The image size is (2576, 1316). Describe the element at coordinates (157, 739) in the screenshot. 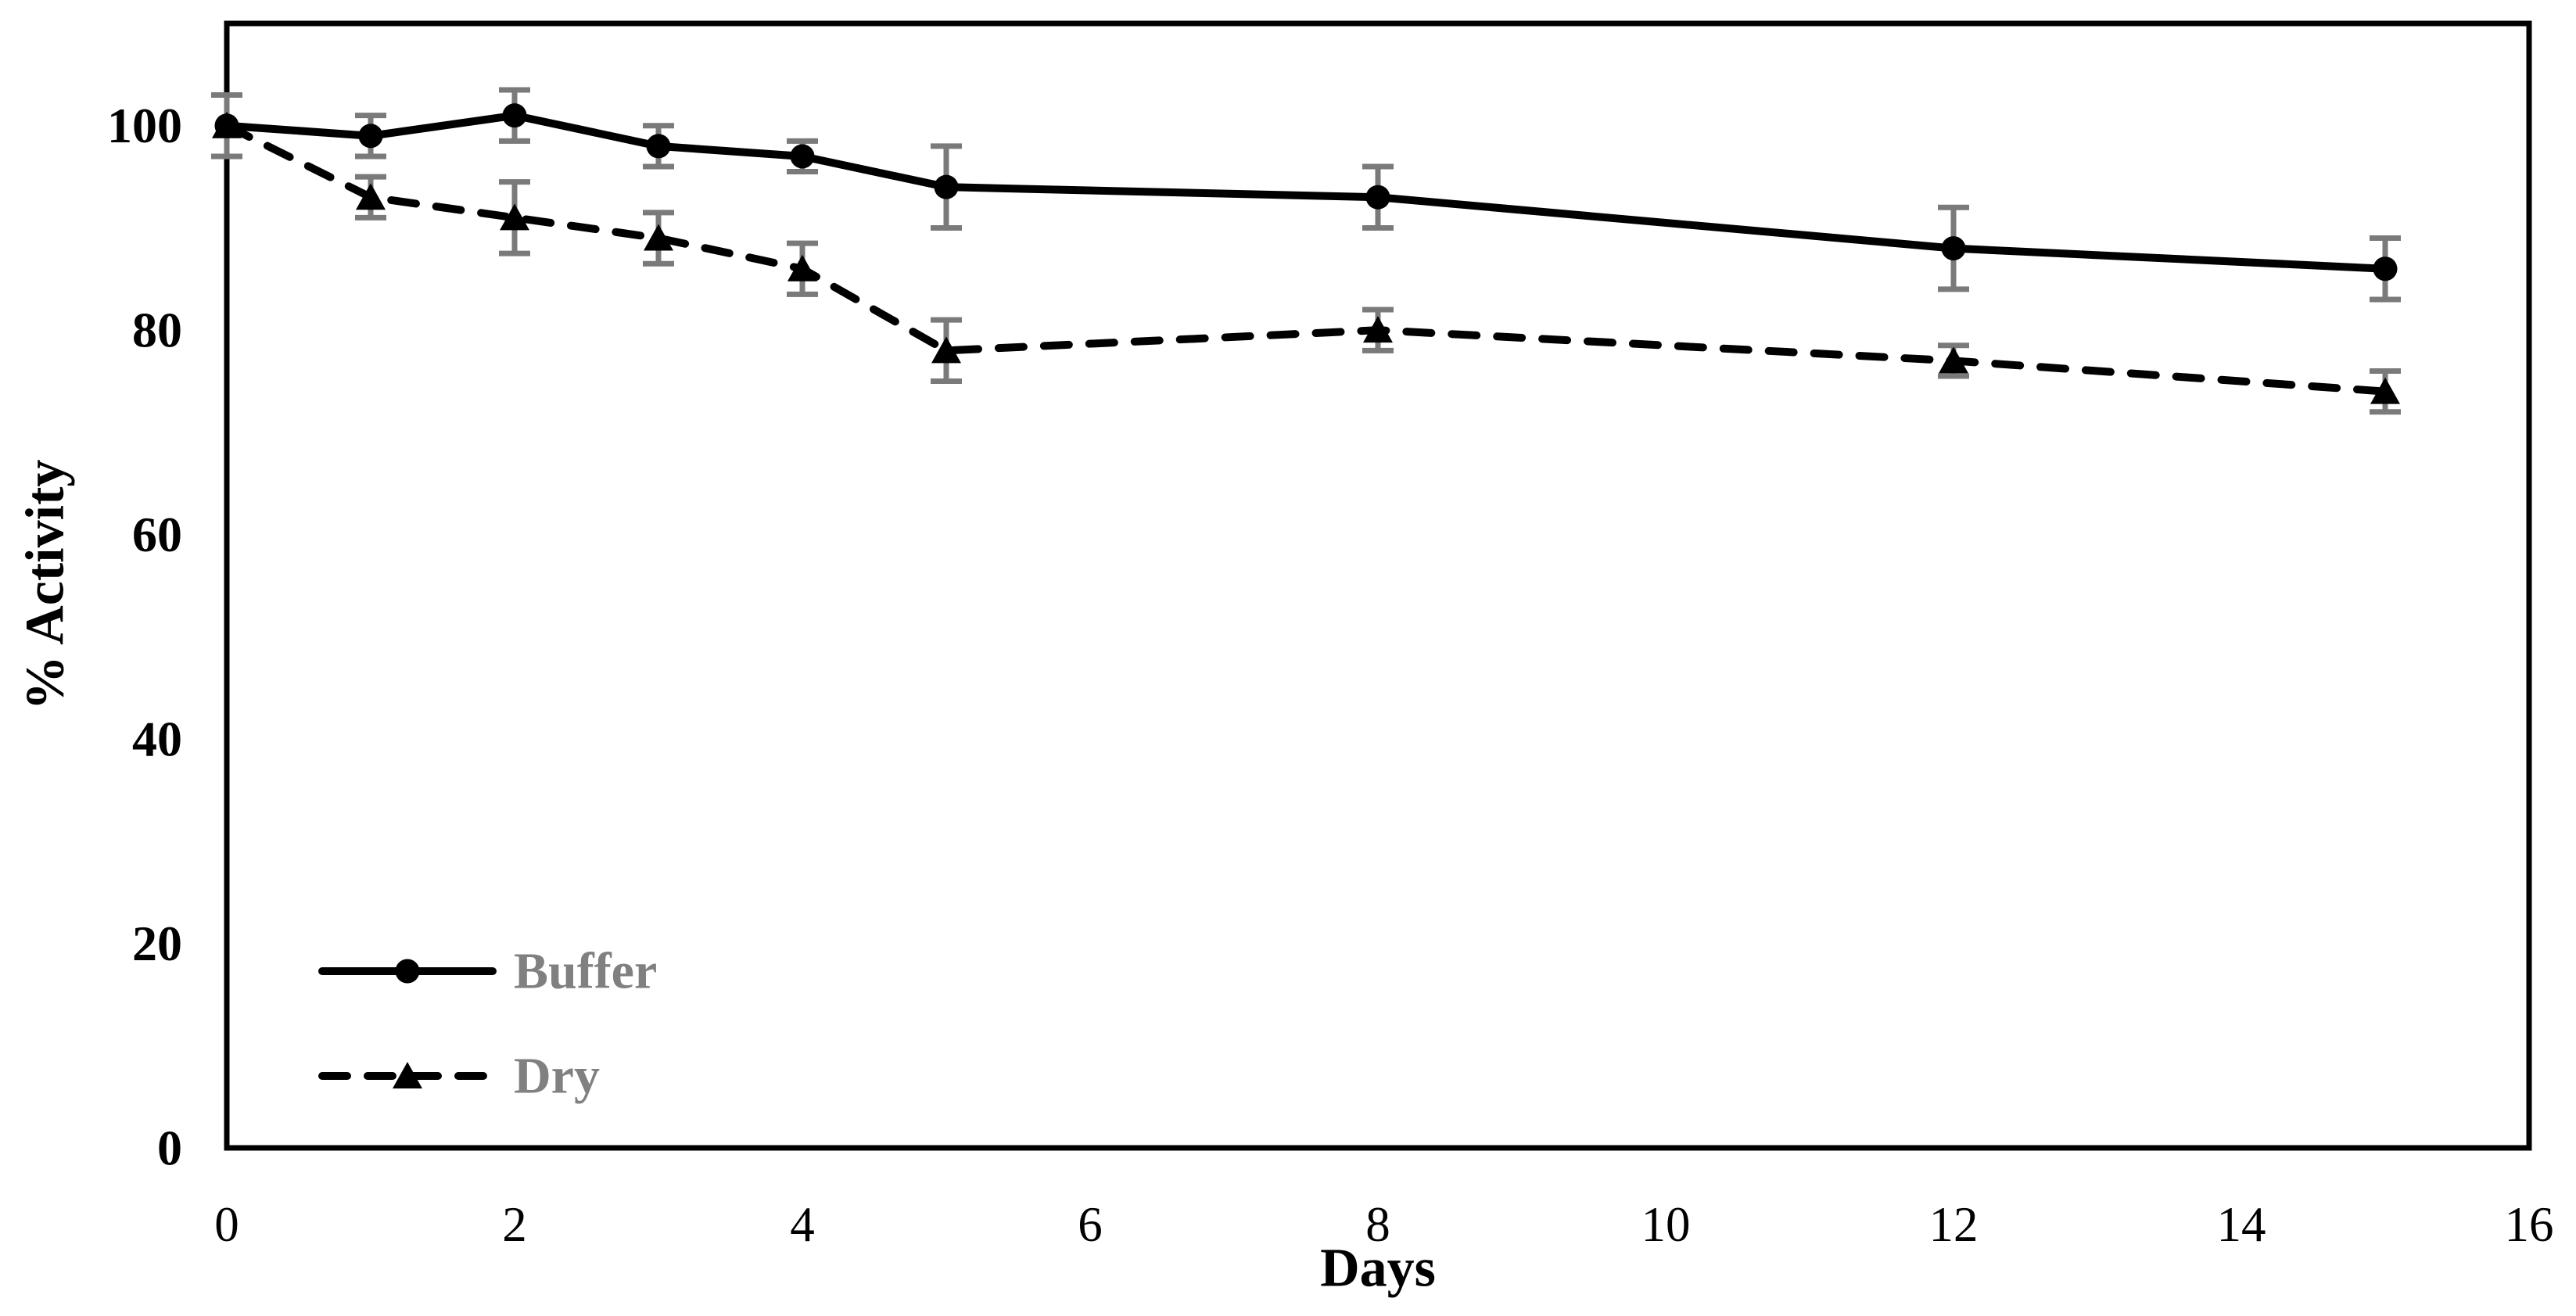

I see `y-tick-label: 40` at that location.